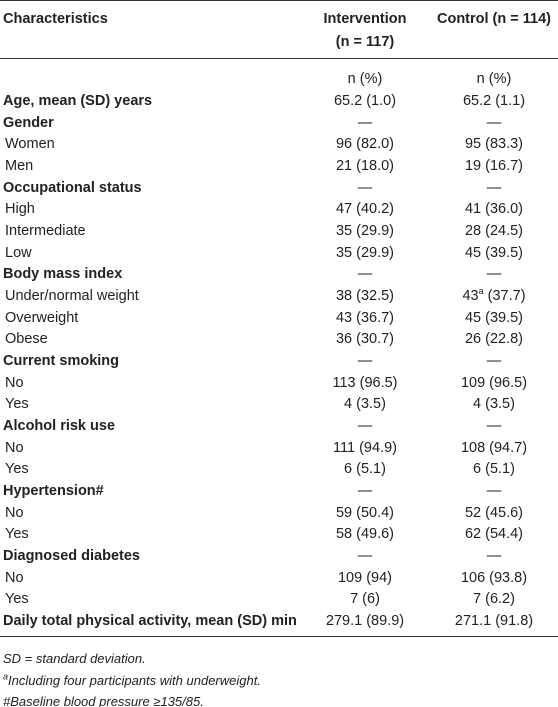 Image resolution: width=558 pixels, height=707 pixels. Describe the element at coordinates (365, 447) in the screenshot. I see `intervention-cell: 111 (94.9)` at that location.